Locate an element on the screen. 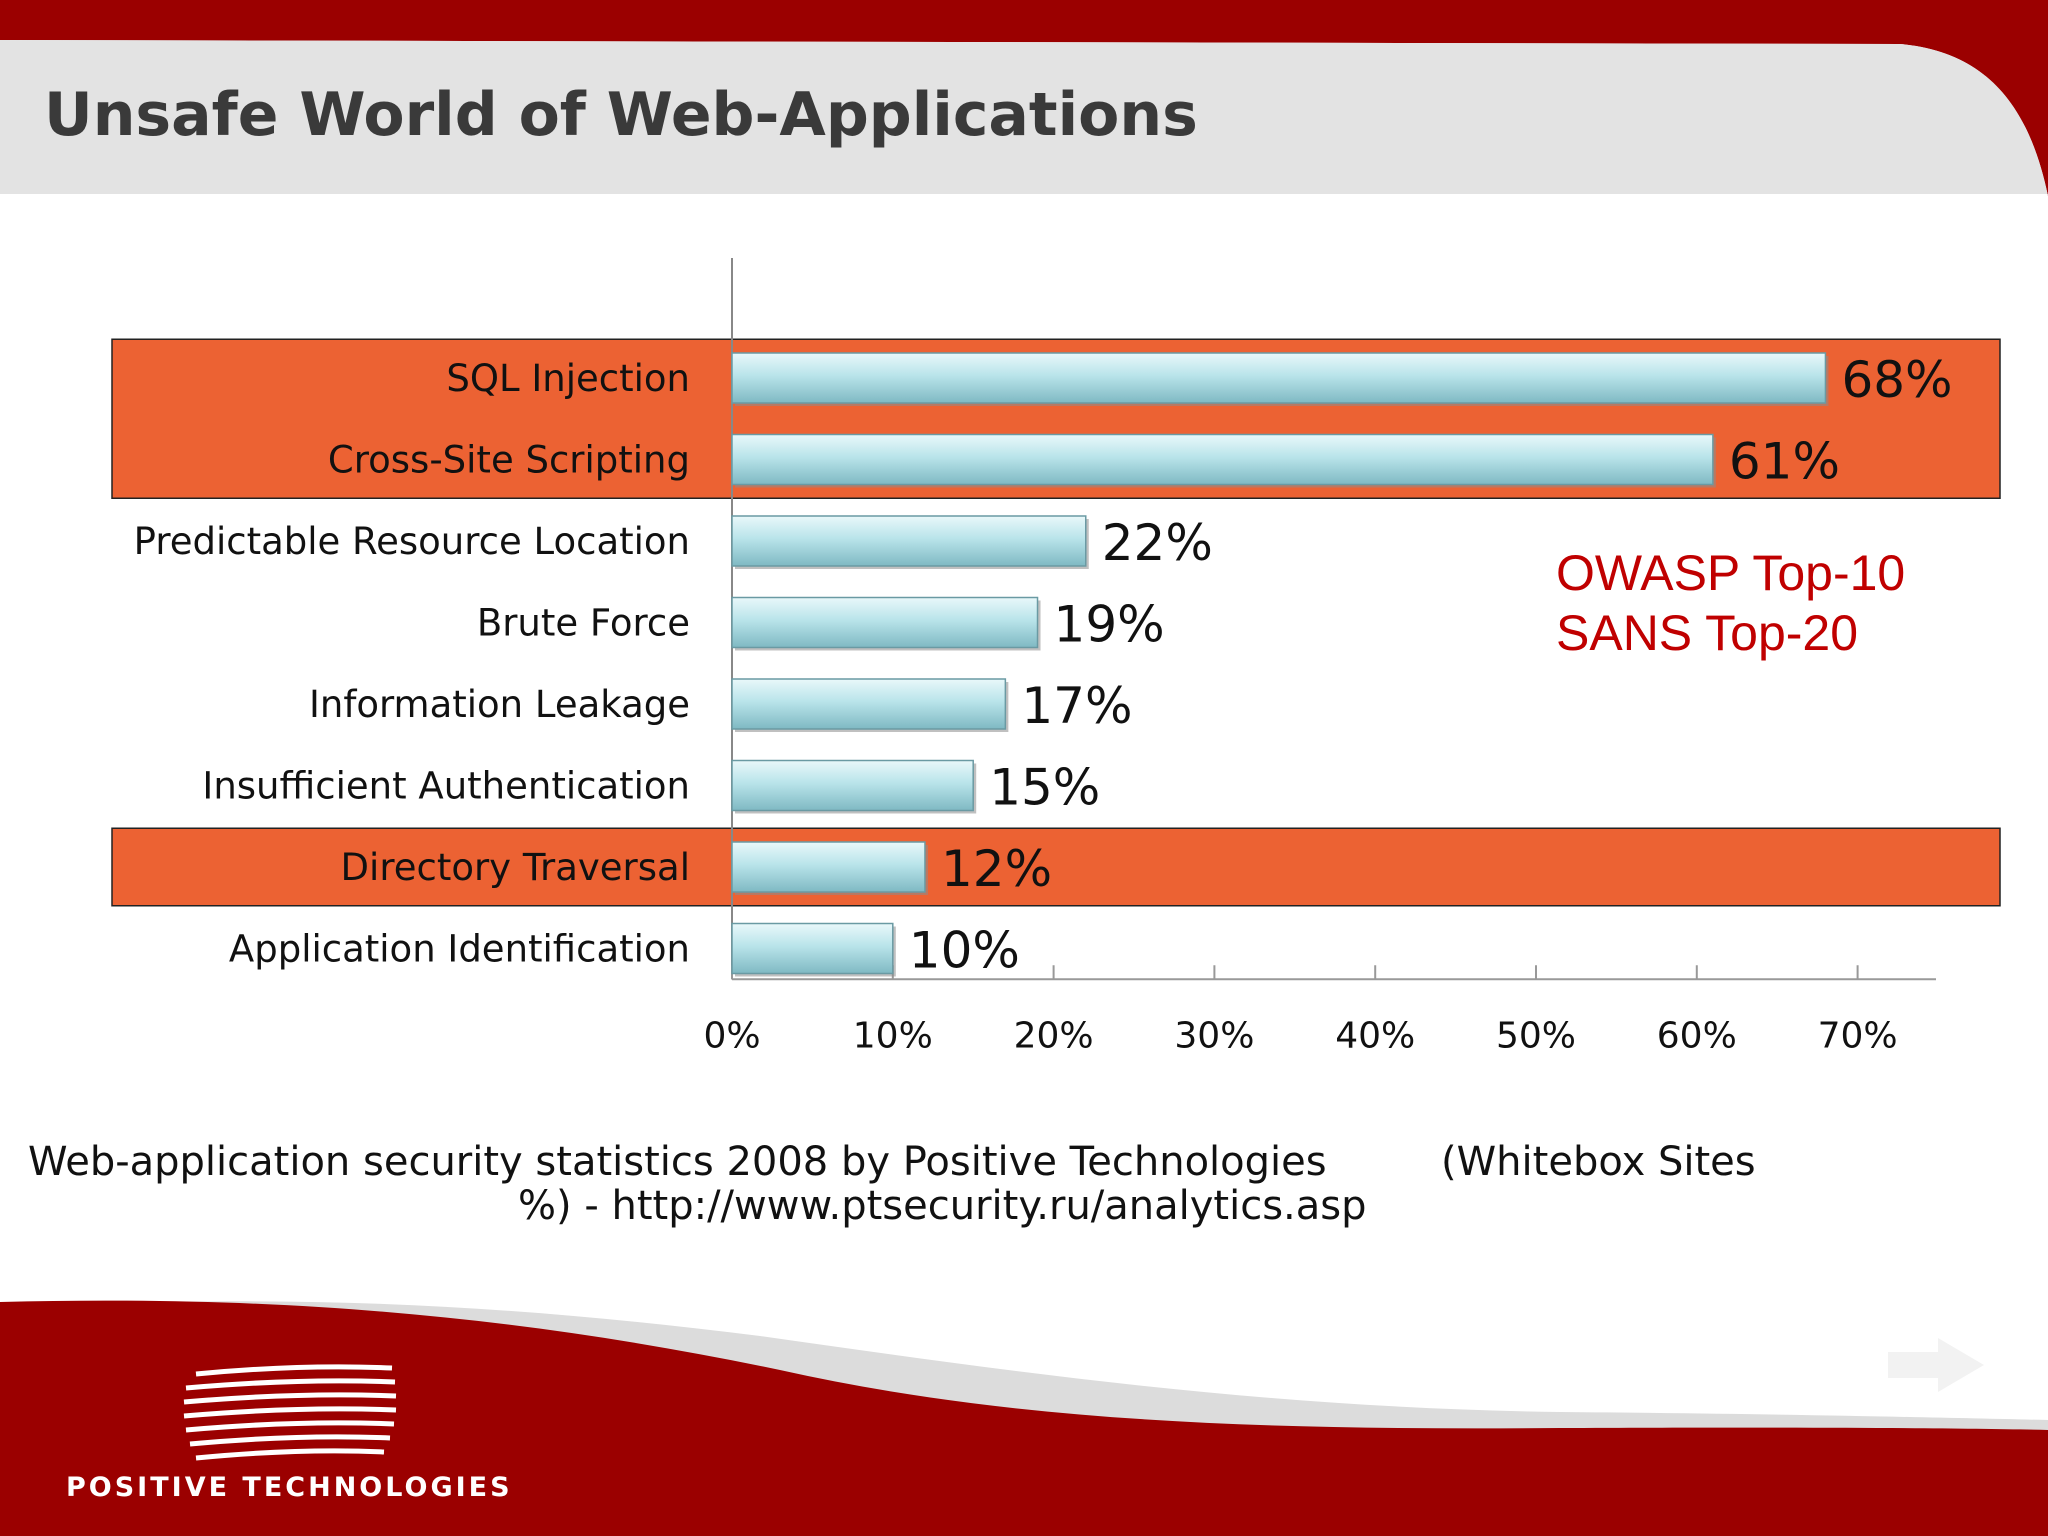  x-tick-label: 70% is located at coordinates (1858, 1035).